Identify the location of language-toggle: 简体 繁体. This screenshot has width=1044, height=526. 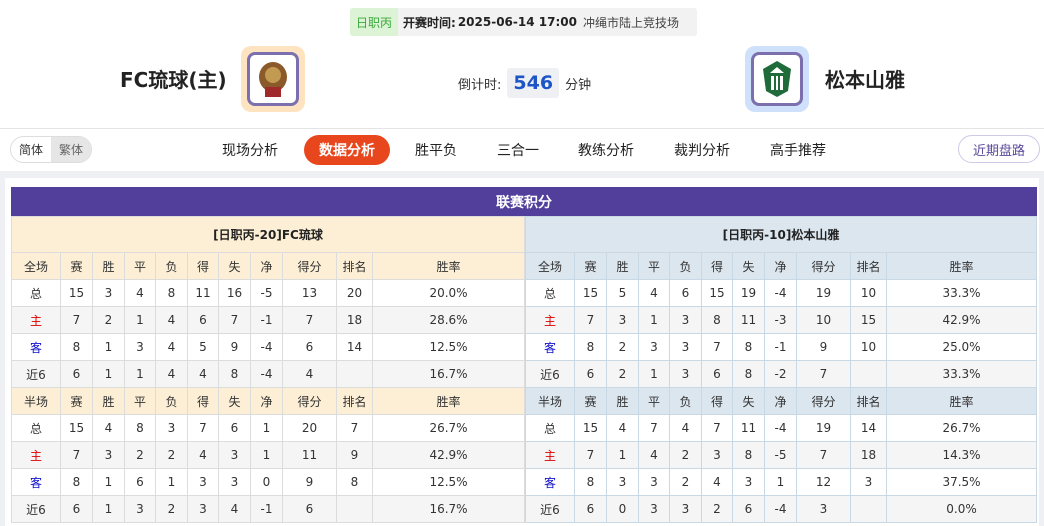
(51, 149).